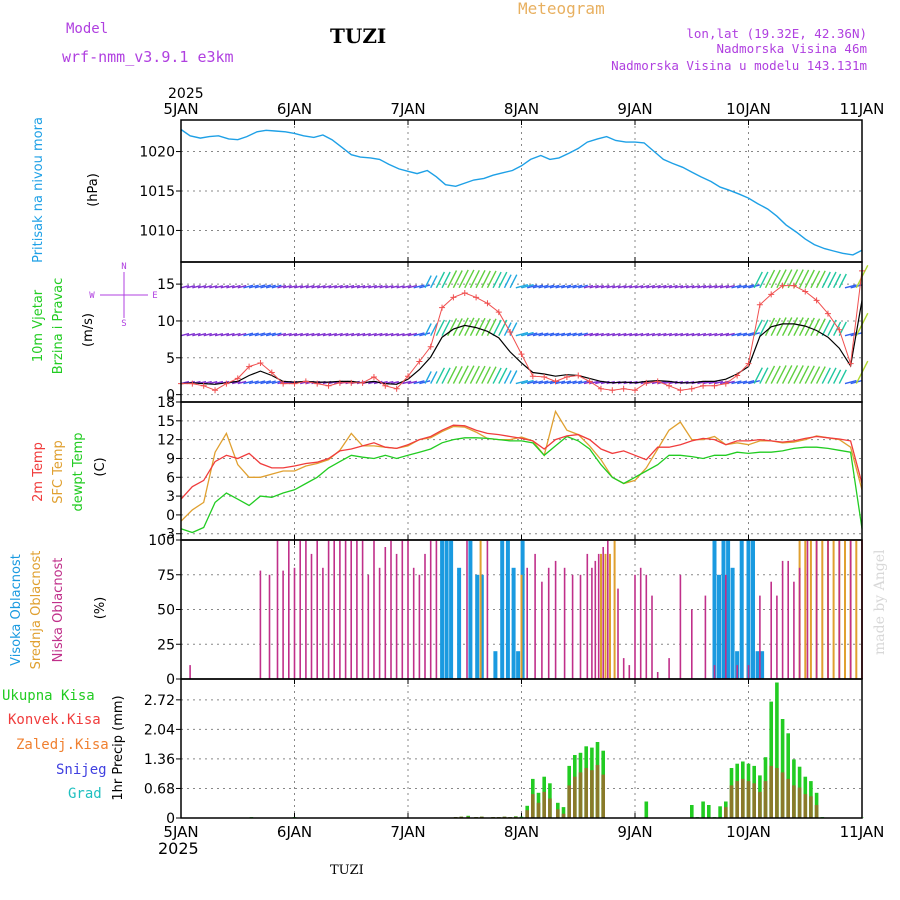 This screenshot has height=900, width=900. I want to click on precip-panel: 0 0.68 1.36 2.04 2.72, so click(504, 752).